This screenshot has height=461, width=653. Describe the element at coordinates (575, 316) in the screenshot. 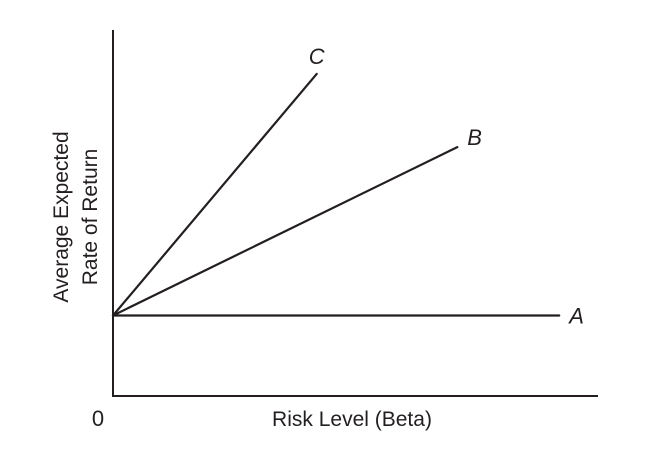

I see `series-label-a: A` at that location.